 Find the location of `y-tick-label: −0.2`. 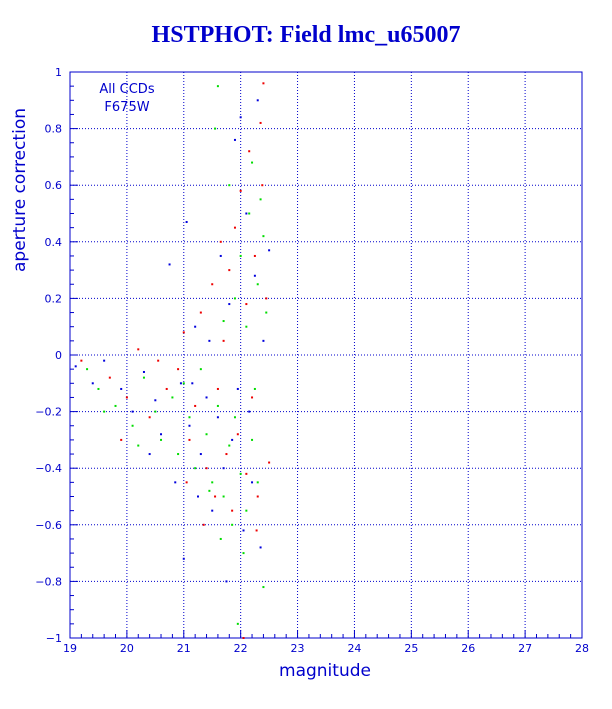

y-tick-label: −0.2 is located at coordinates (48, 412).